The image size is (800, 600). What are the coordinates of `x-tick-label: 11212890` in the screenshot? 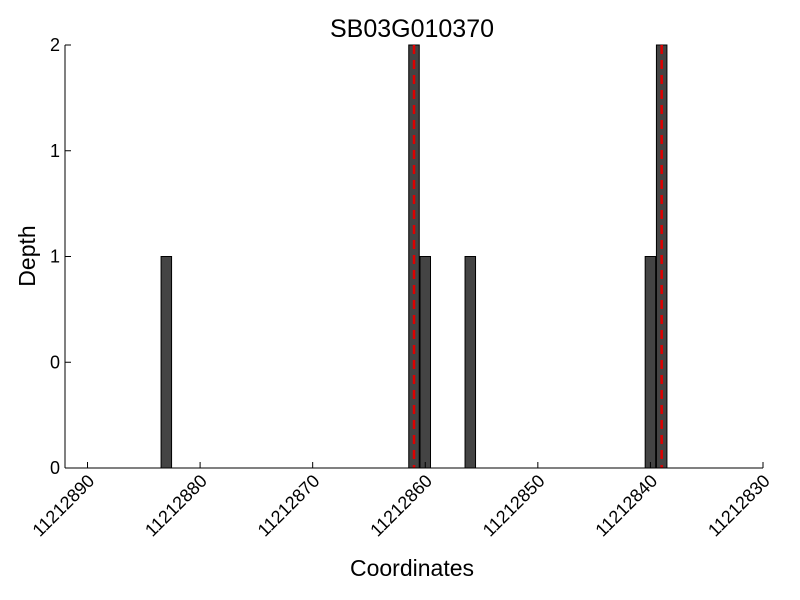 It's located at (64, 506).